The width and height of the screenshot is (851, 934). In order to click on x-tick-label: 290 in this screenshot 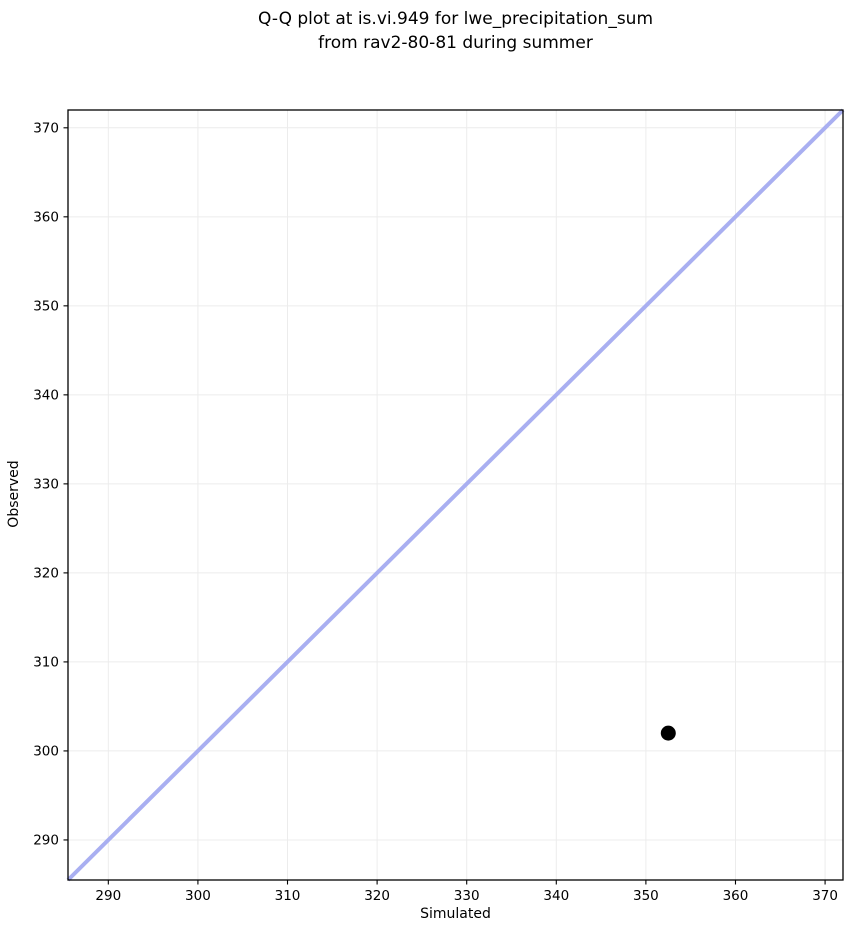, I will do `click(108, 896)`.